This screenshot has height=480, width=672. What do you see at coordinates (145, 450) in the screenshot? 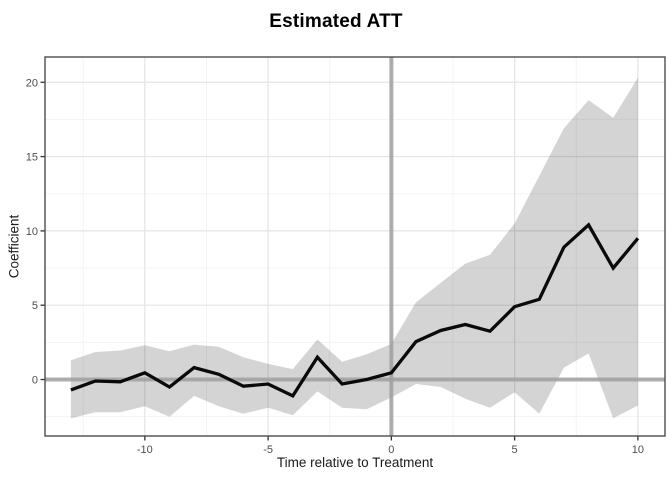
I see `x-tick-label: -10` at bounding box center [145, 450].